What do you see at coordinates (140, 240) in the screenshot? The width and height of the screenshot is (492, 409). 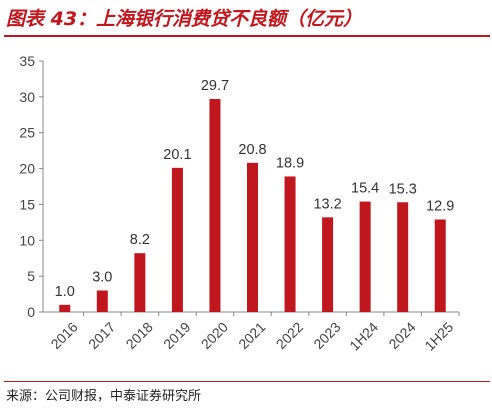 I see `data-label-2018: 8.2` at bounding box center [140, 240].